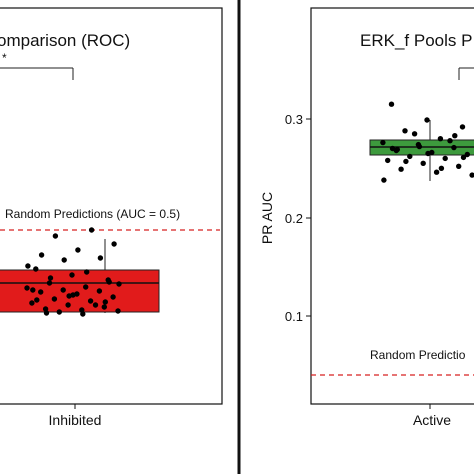 The width and height of the screenshot is (474, 474). What do you see at coordinates (267, 218) in the screenshot?
I see `pr-y-axis-label: PR AUC` at bounding box center [267, 218].